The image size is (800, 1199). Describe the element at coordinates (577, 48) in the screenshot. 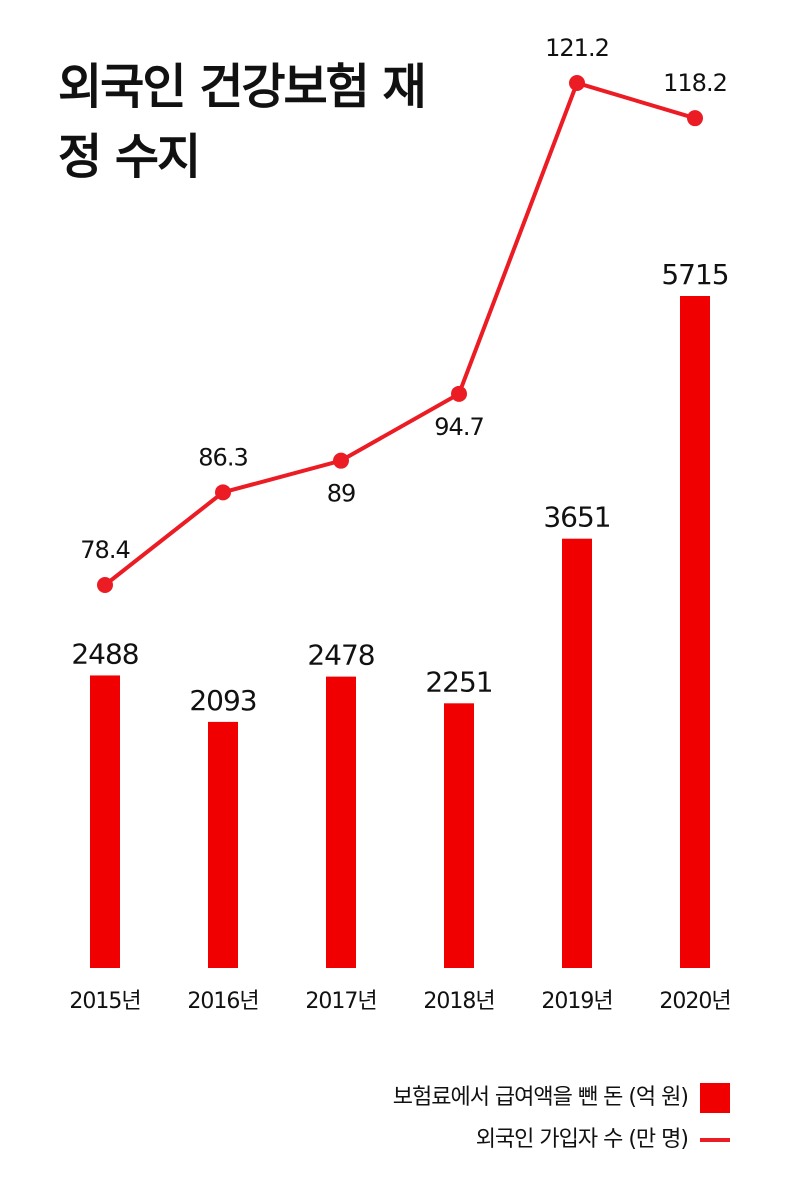

I see `data-label: 121.2` at that location.